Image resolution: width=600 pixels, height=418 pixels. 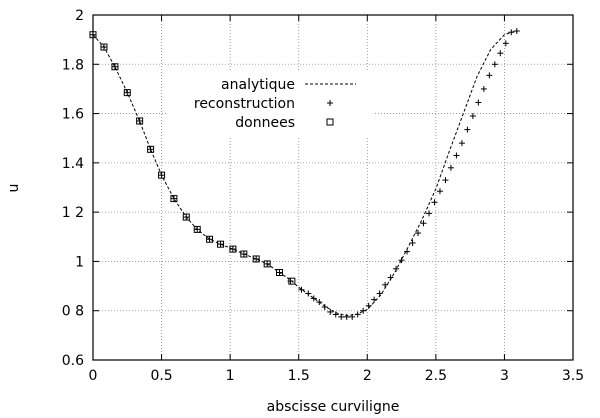 I want to click on y-tick-label: 1.6, so click(x=73, y=115).